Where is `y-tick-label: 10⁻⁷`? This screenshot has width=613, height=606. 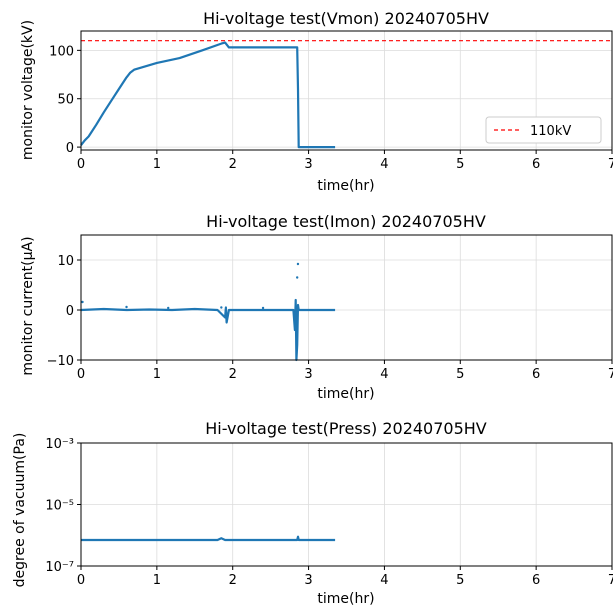 y-tick-label: 10⁻⁷ is located at coordinates (59, 567).